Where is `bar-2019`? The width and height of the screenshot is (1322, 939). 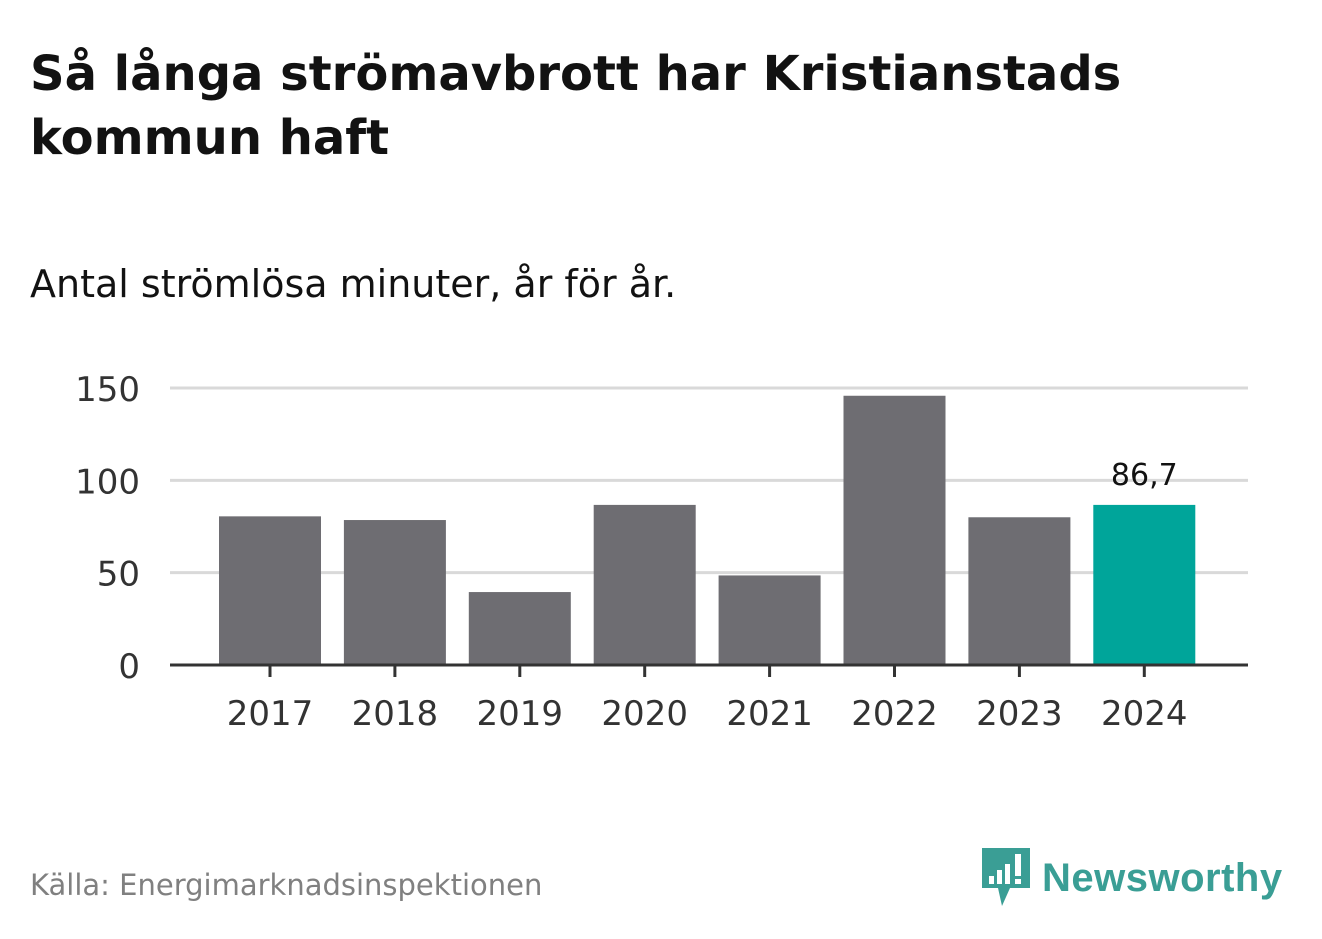
bar-2019 is located at coordinates (519, 628).